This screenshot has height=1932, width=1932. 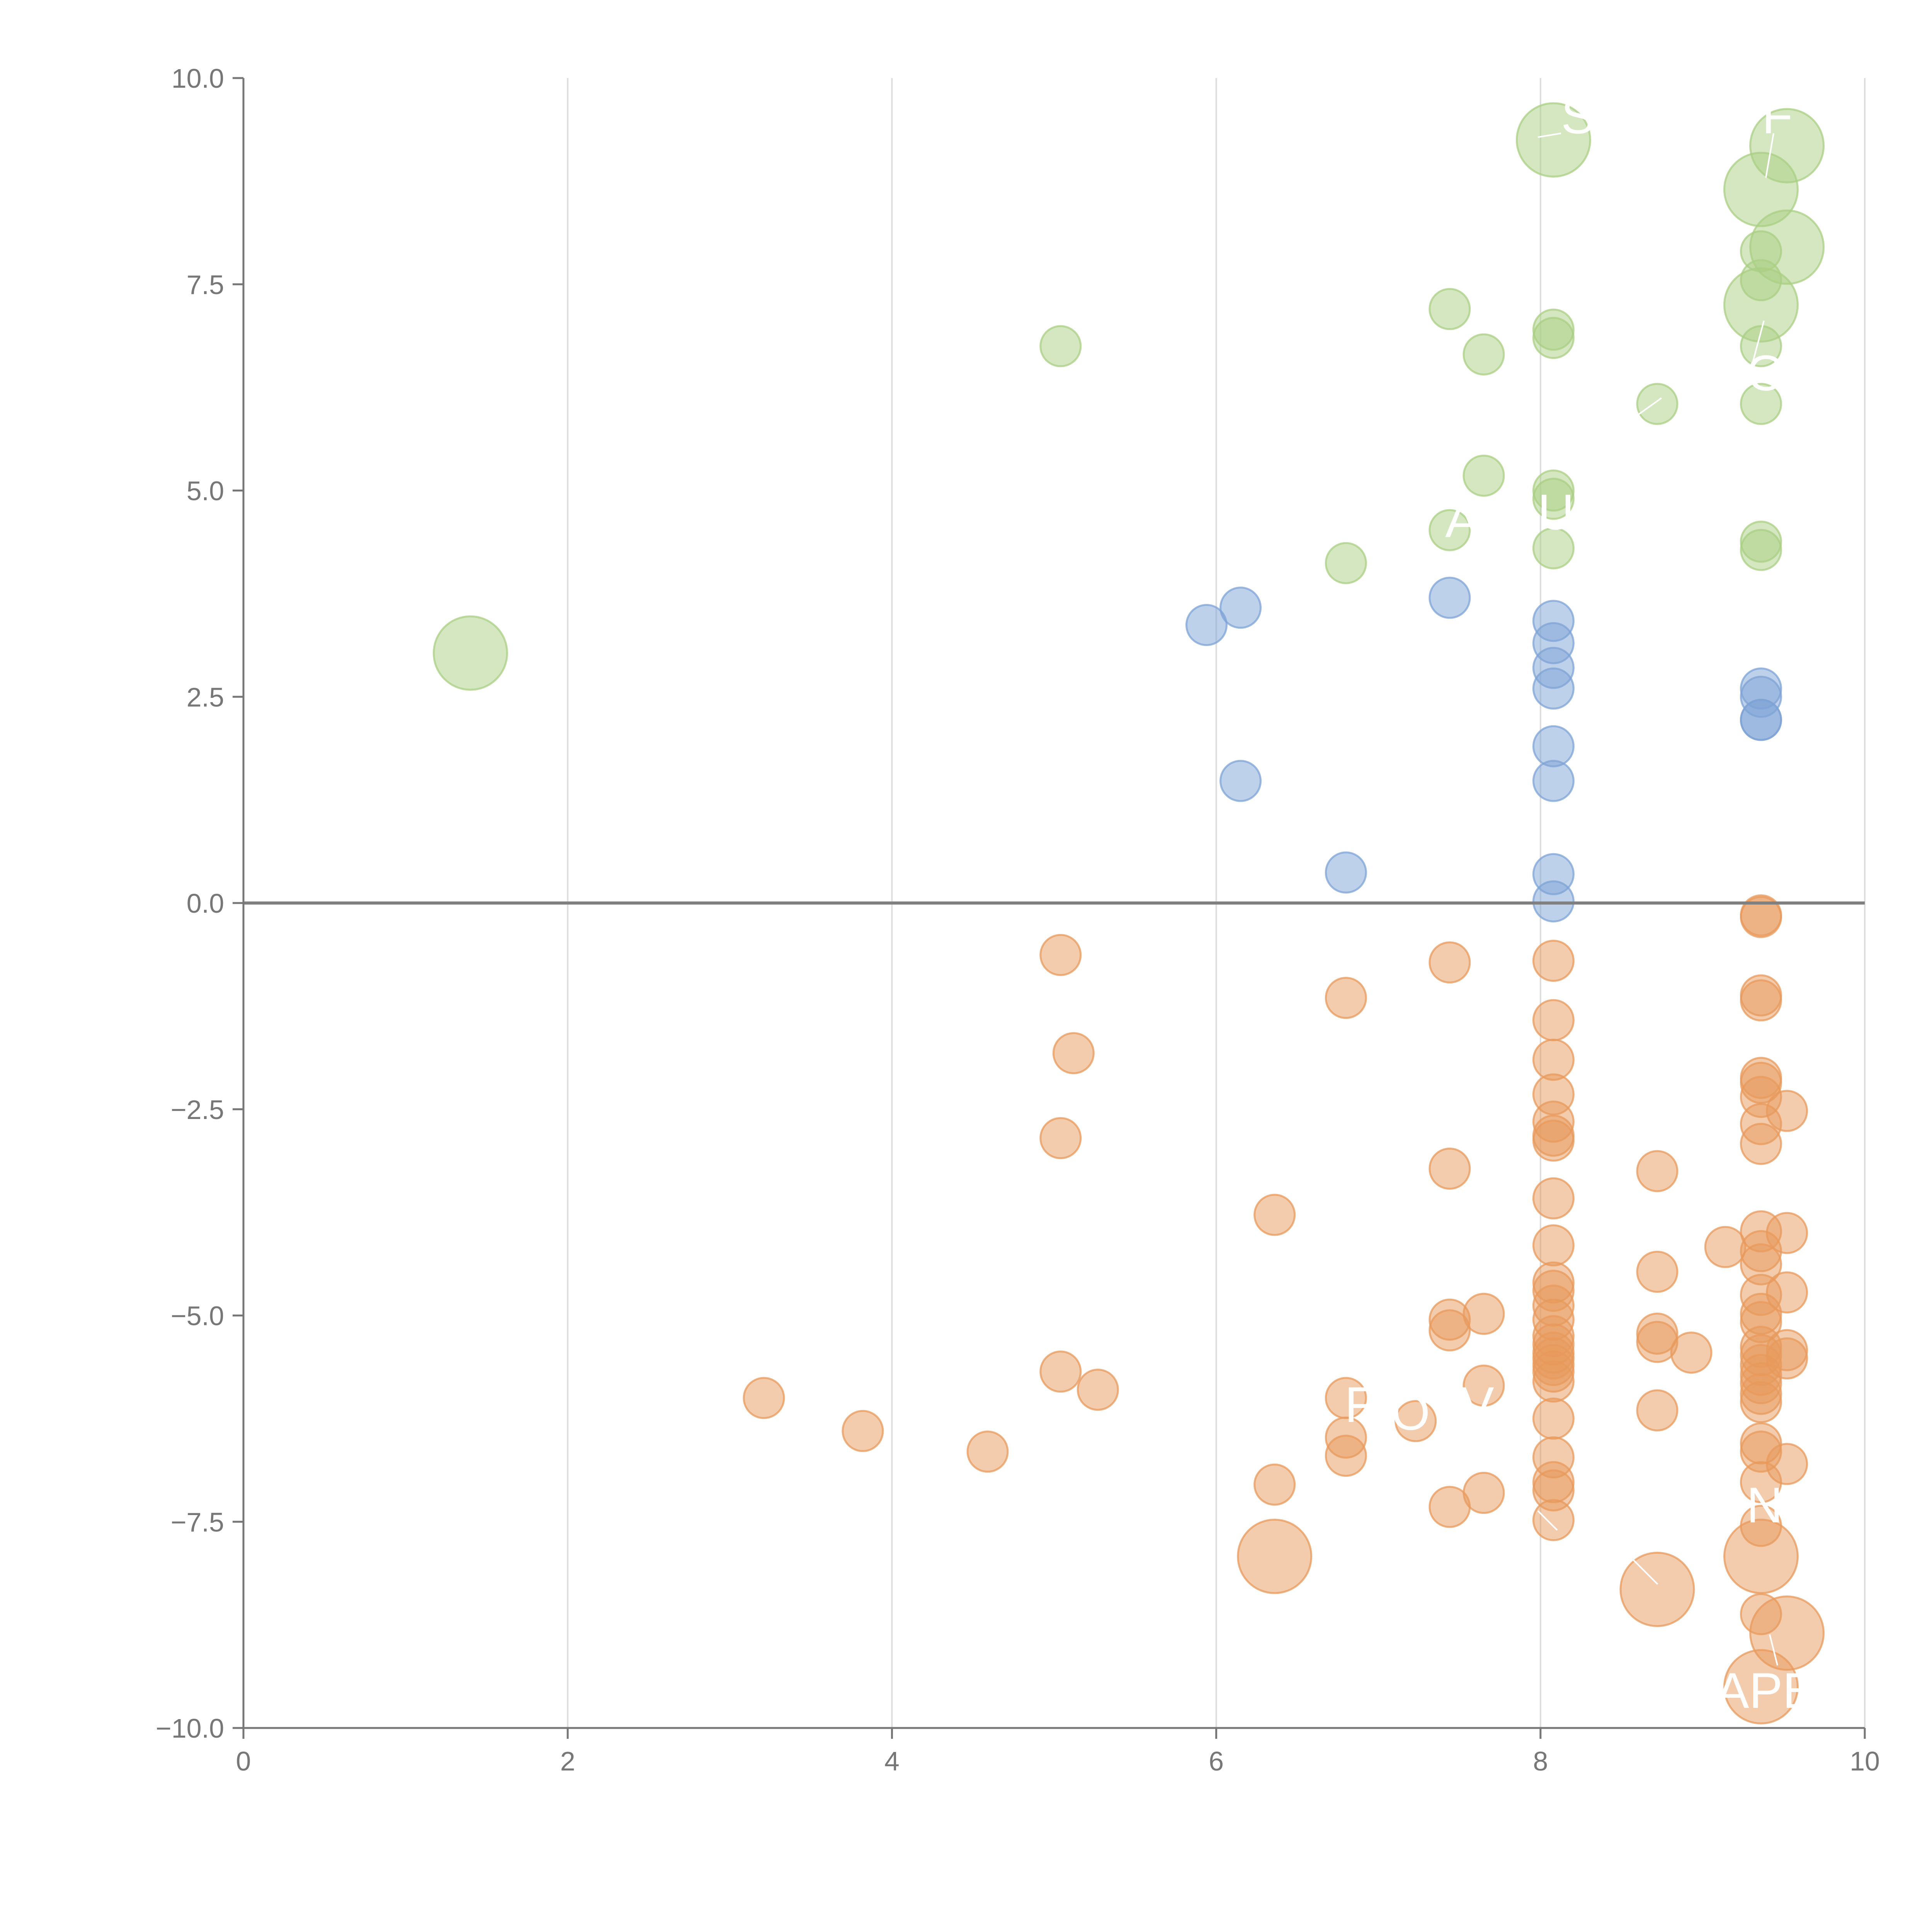 I want to click on x-tick-label: 4, so click(x=892, y=1761).